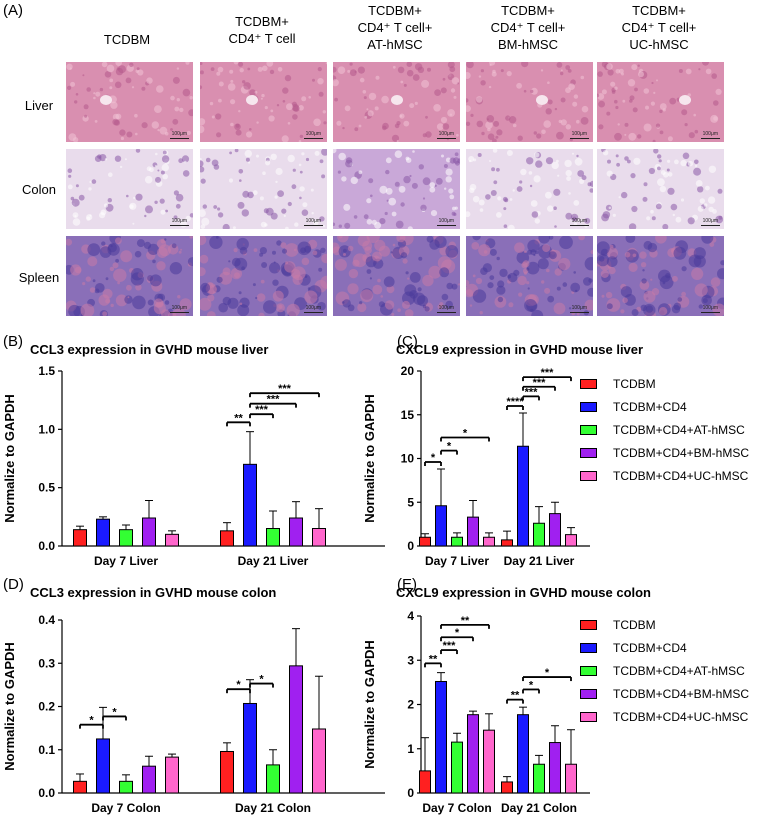  I want to click on legend-item: TCDBM+CD4, so click(664, 406).